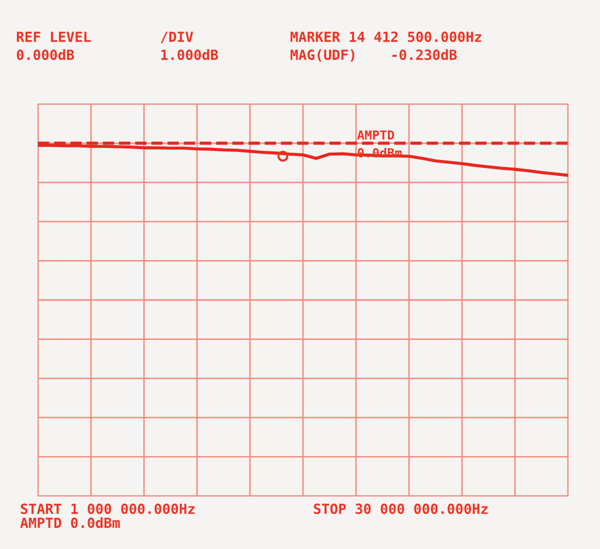 Image resolution: width=600 pixels, height=549 pixels. Describe the element at coordinates (70, 522) in the screenshot. I see `text: AMPTD 0.0dBm` at that location.